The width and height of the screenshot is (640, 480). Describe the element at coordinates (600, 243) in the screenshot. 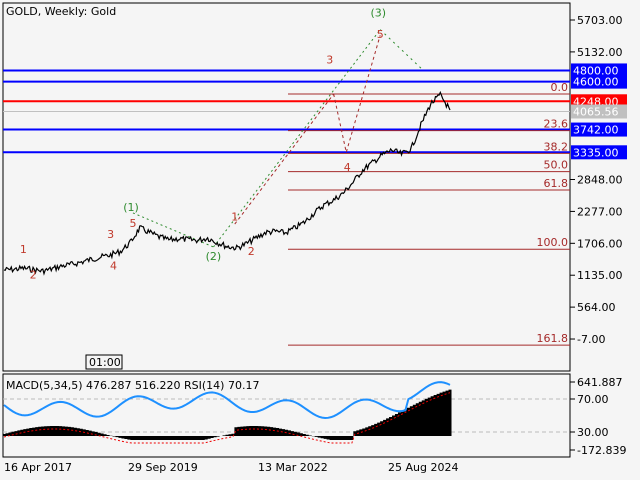

I see `y-tick-label: 1706.00` at that location.